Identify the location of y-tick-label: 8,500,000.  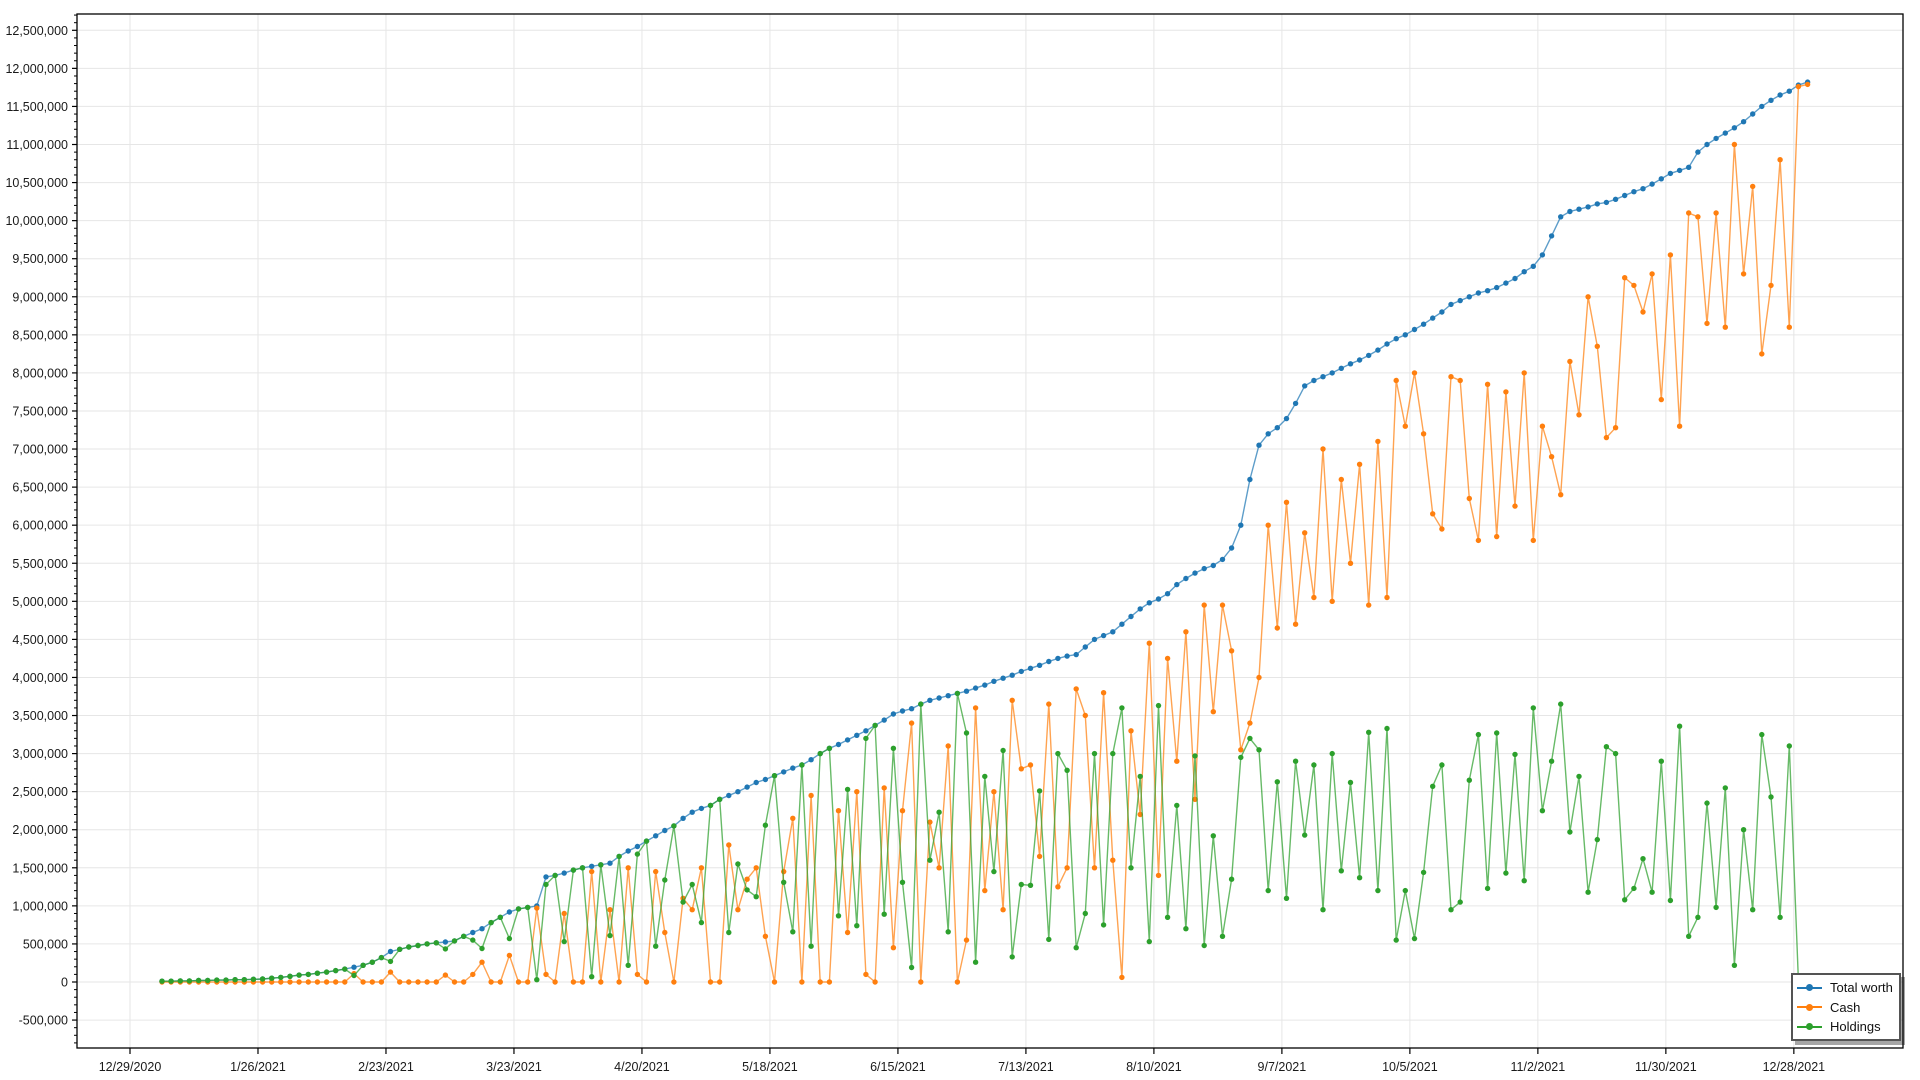
(40, 335).